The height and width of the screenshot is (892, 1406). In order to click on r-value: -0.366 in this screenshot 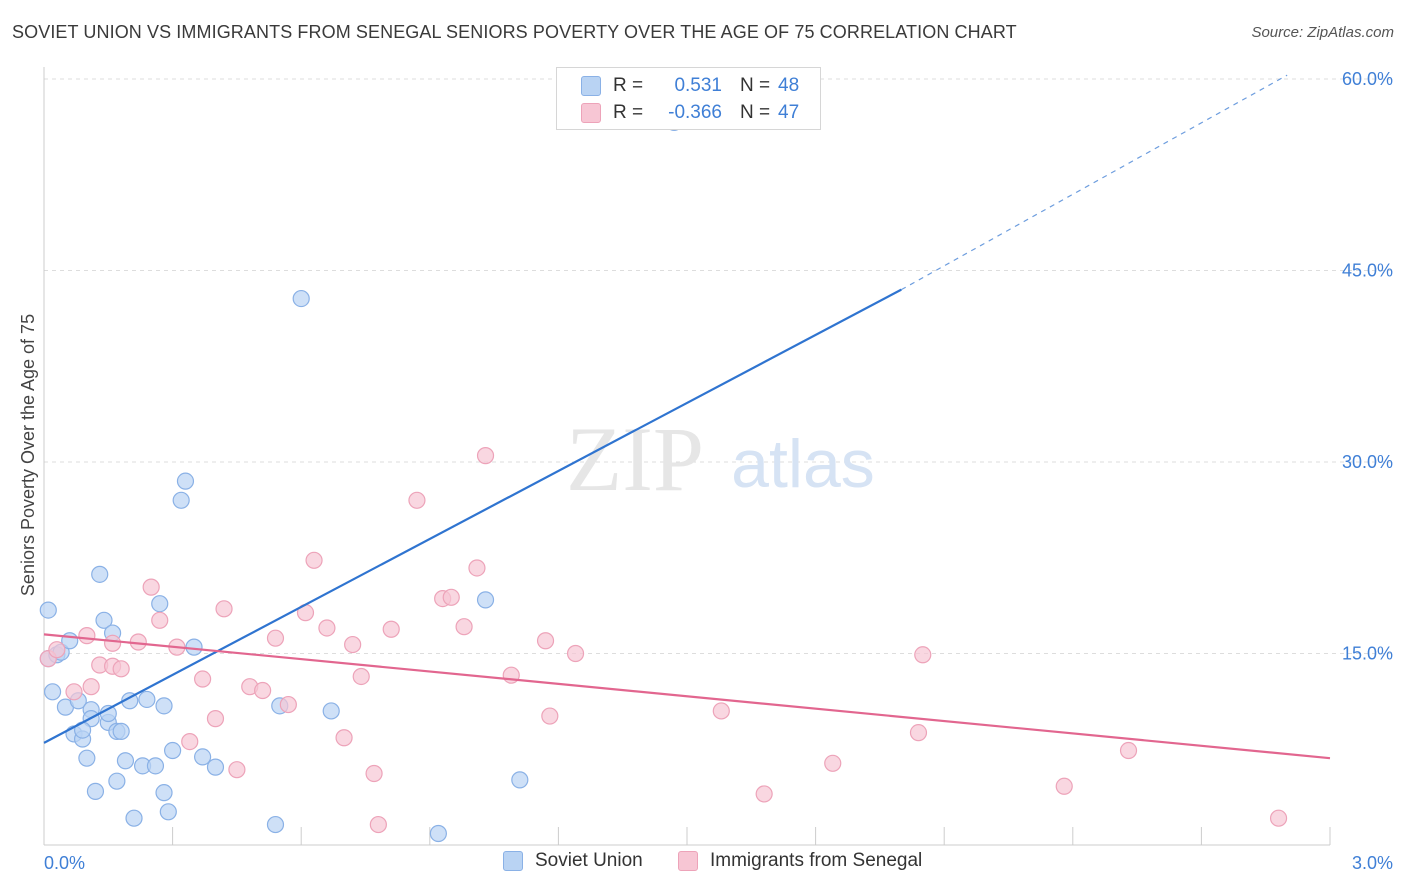, I will do `click(695, 112)`.